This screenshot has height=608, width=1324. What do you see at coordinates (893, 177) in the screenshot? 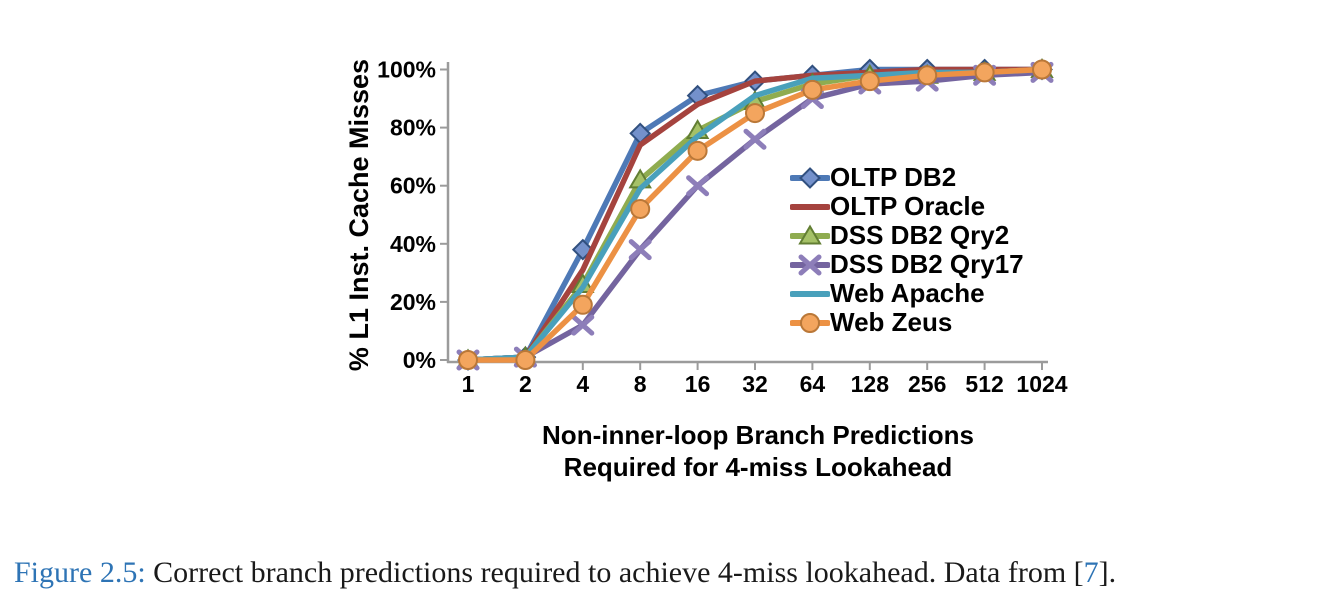
I see `legend-label: OLTP DB2` at bounding box center [893, 177].